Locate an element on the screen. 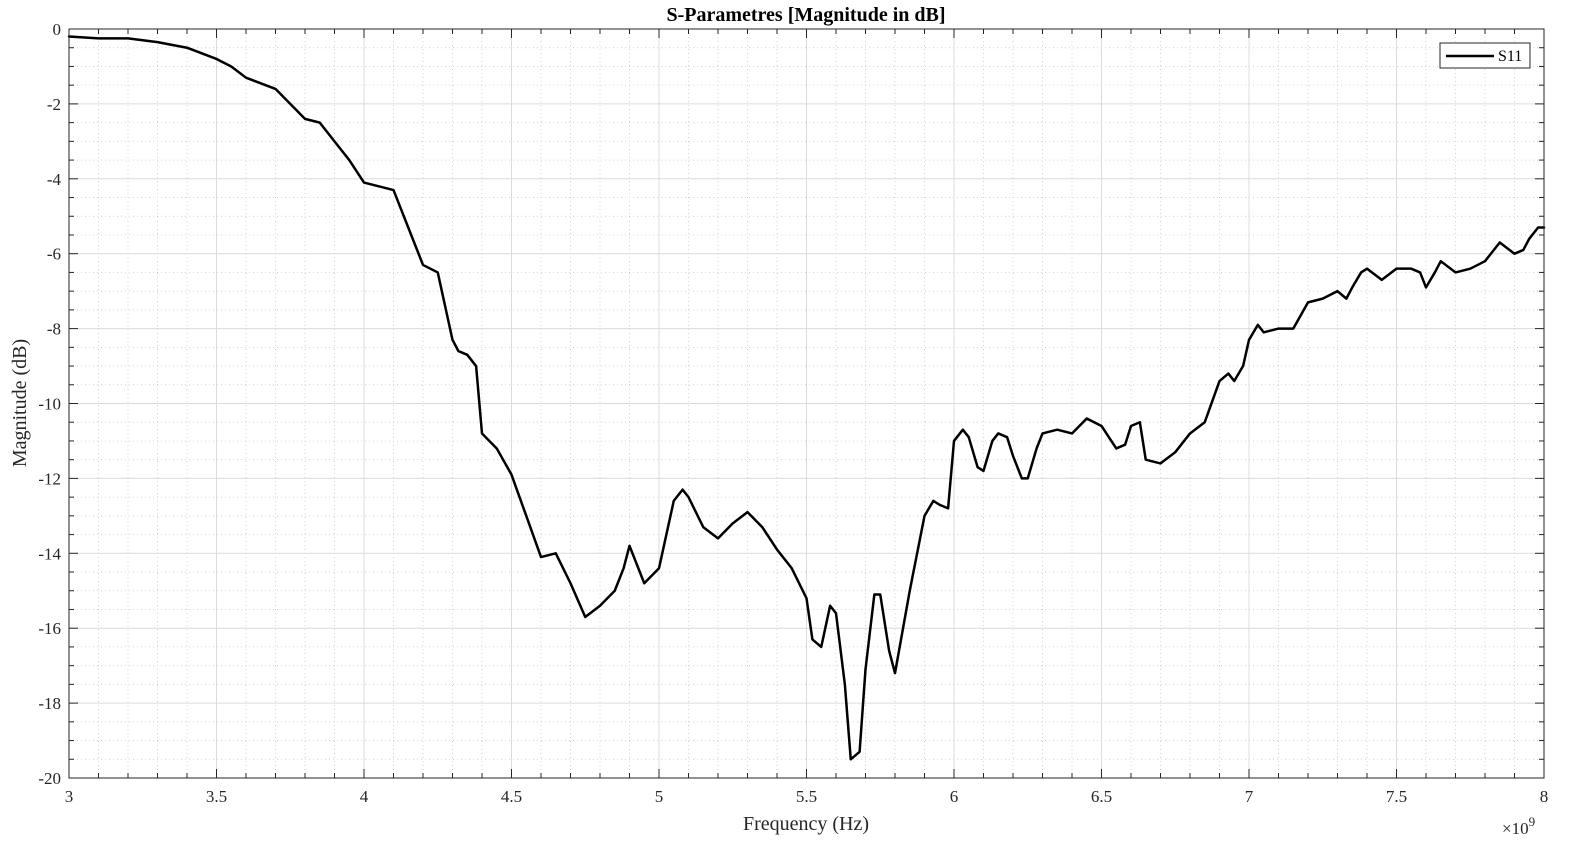 The height and width of the screenshot is (850, 1581). x-tick-label: 3.5 is located at coordinates (216, 796).